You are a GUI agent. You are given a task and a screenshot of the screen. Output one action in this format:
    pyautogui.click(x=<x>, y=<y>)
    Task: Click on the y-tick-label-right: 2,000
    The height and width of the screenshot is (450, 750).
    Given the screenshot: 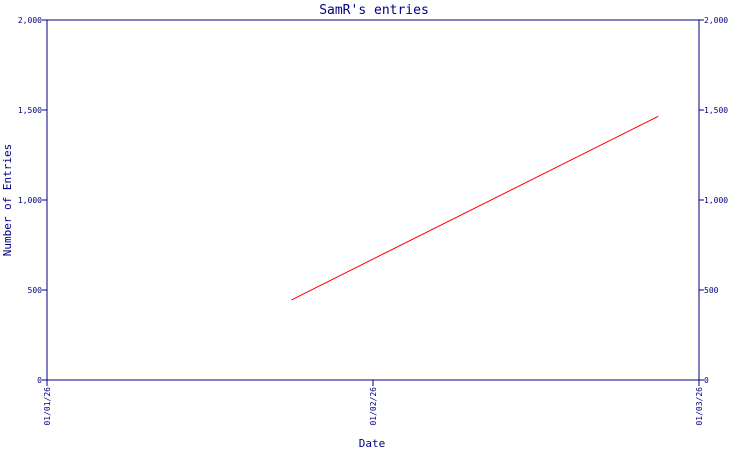 What is the action you would take?
    pyautogui.click(x=716, y=20)
    